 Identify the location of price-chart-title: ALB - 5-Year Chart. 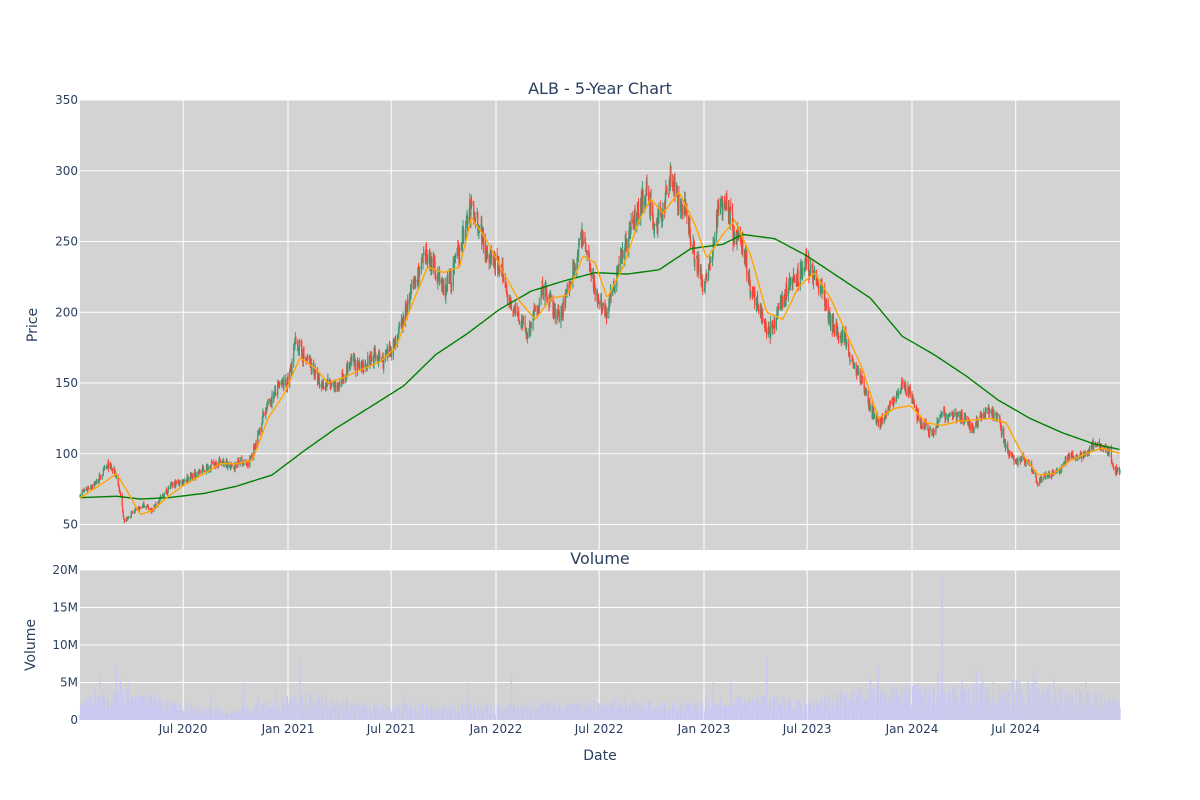
(600, 88).